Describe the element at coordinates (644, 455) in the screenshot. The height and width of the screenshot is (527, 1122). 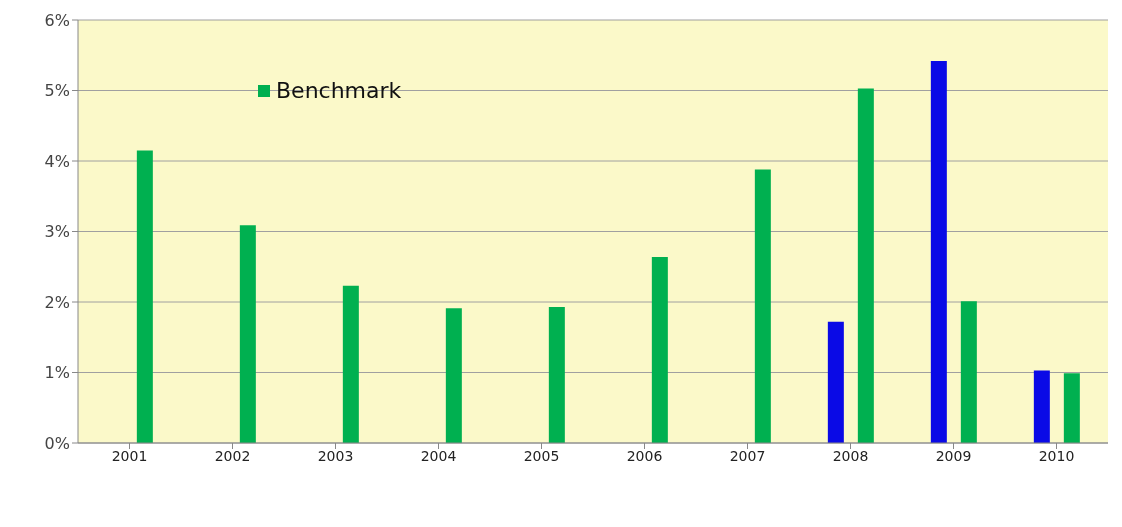
I see `x-tick-label: 2006` at that location.